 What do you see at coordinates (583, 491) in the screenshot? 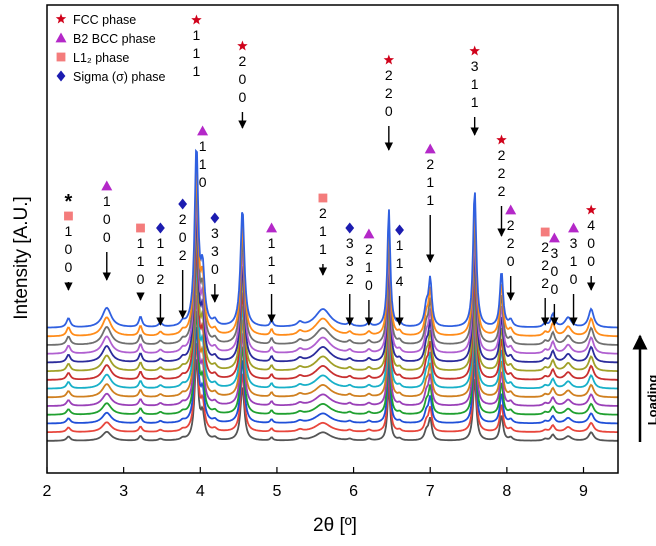
I see `x-tick-label: 9` at bounding box center [583, 491].